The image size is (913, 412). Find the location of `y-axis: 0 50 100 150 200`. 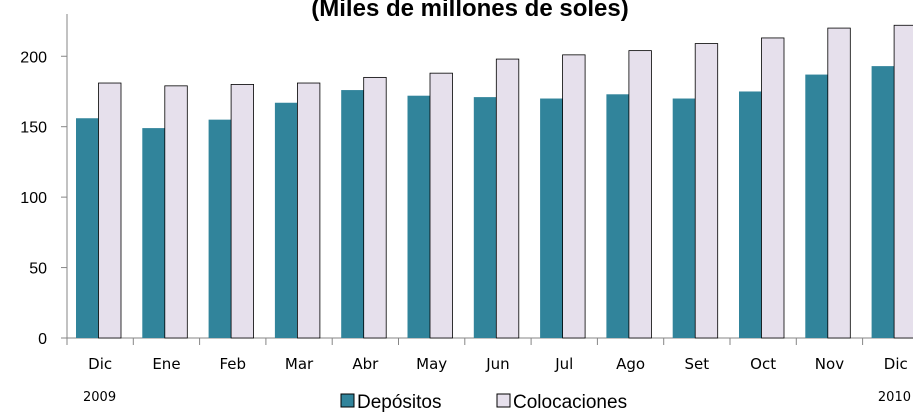

y-axis: 0 50 100 150 200 is located at coordinates (44, 181).